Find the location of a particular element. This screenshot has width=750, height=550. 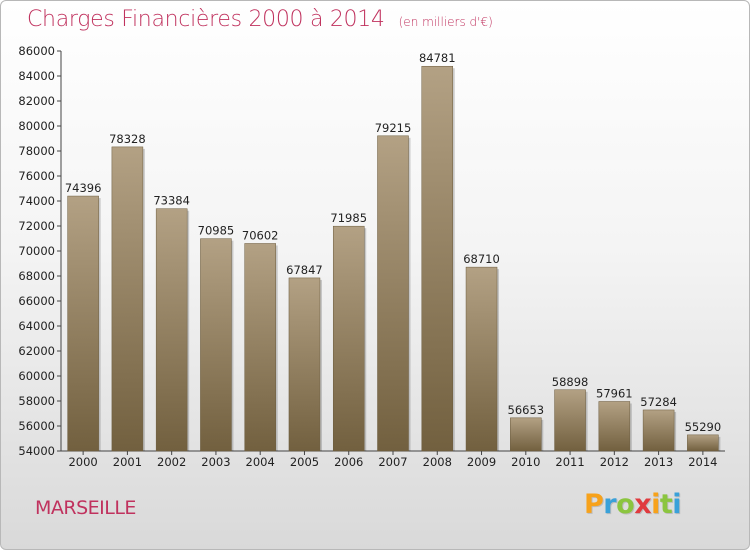

data-label: 70602 is located at coordinates (260, 235).